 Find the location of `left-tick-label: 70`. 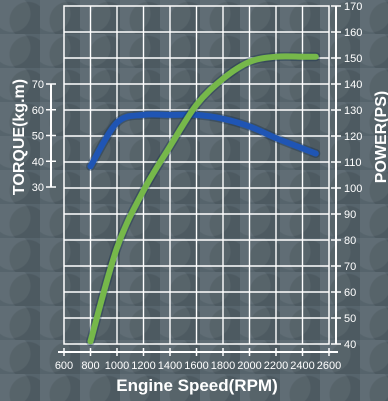

left-tick-label: 70 is located at coordinates (38, 85).